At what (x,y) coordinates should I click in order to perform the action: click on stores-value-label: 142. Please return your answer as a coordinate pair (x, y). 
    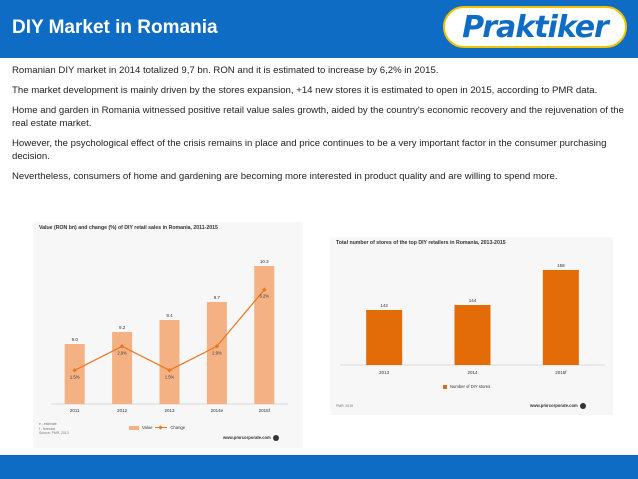
    Looking at the image, I should click on (384, 305).